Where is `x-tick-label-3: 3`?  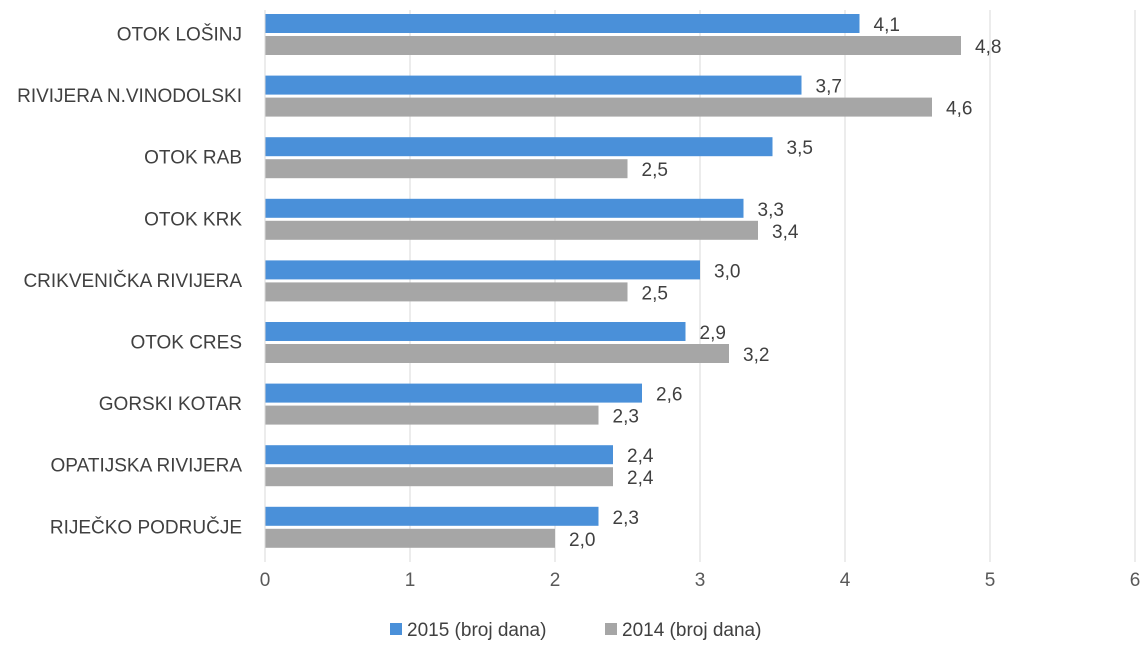 x-tick-label-3: 3 is located at coordinates (700, 580).